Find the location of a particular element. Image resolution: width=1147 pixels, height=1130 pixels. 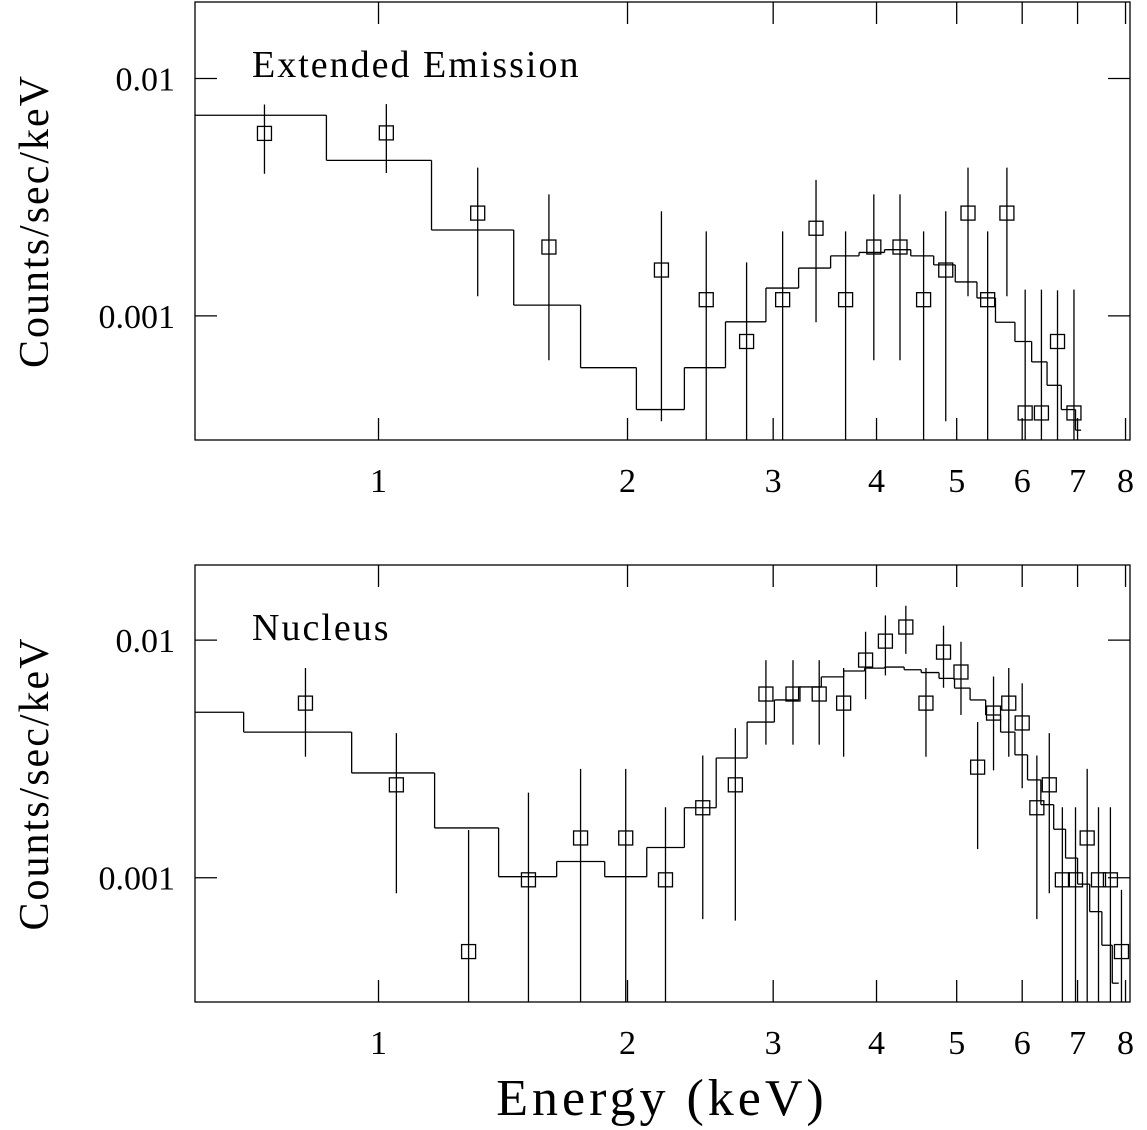

x-axis-label: Energy (keV) is located at coordinates (662, 1098).